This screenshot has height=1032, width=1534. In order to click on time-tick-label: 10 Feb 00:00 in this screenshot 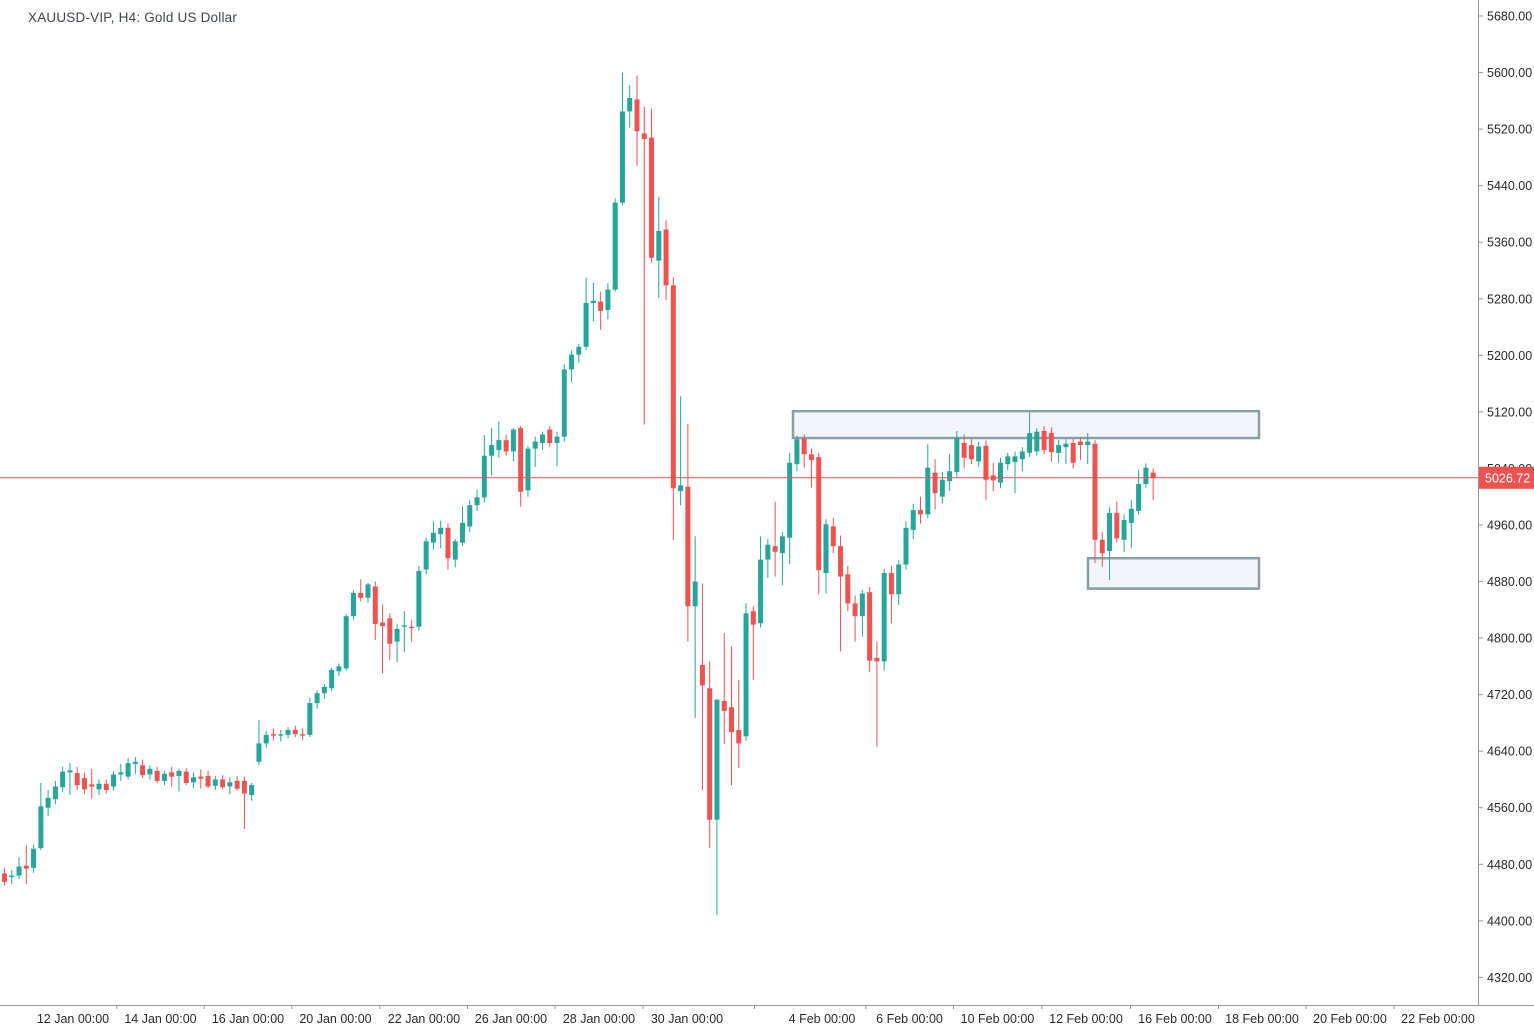, I will do `click(998, 1019)`.